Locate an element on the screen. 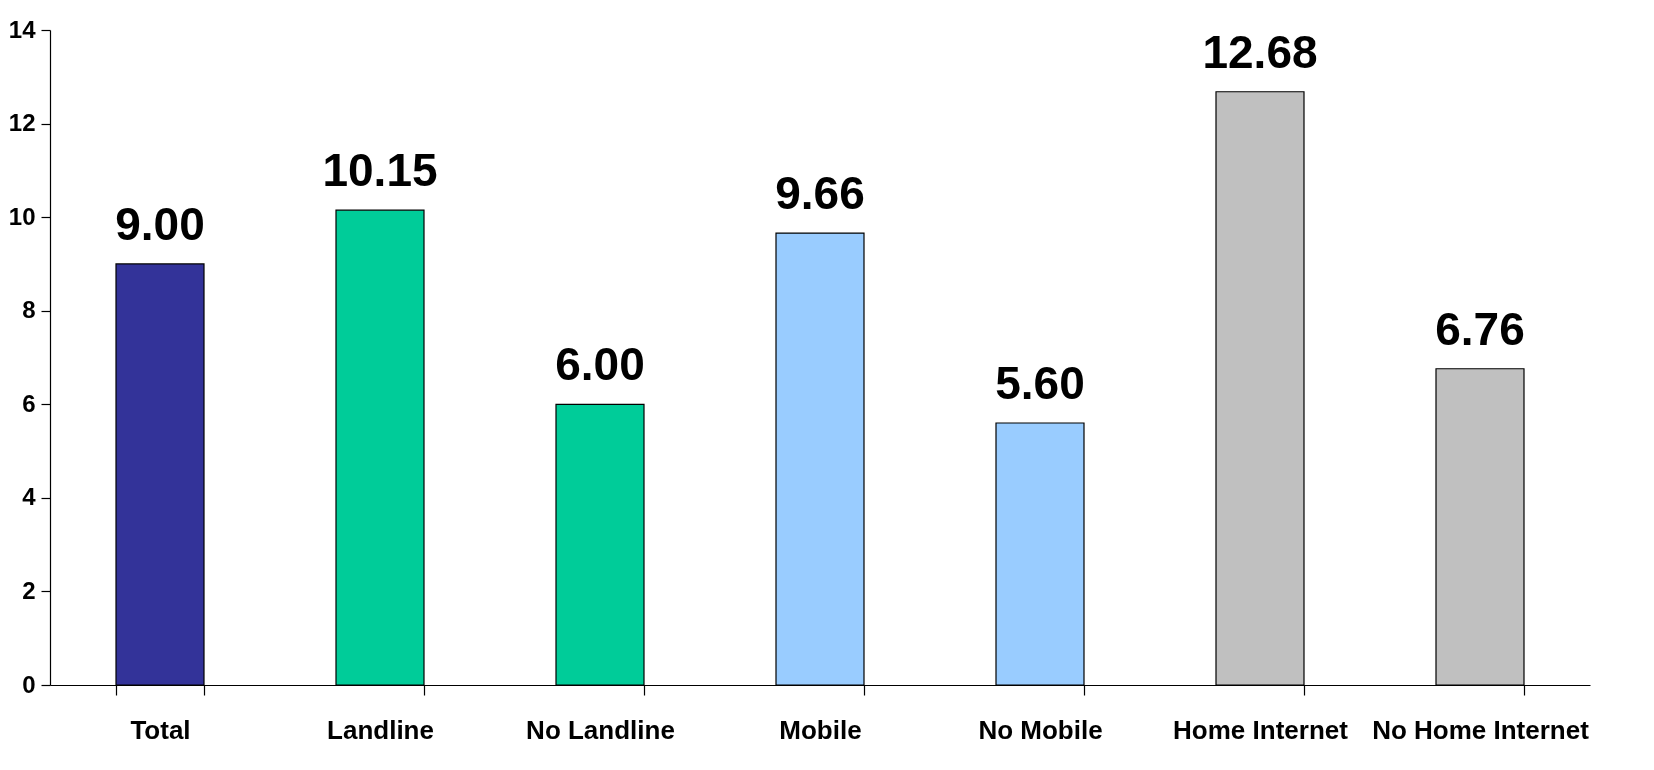 This screenshot has height=770, width=1654. y-tick-label: 0 is located at coordinates (29, 684).